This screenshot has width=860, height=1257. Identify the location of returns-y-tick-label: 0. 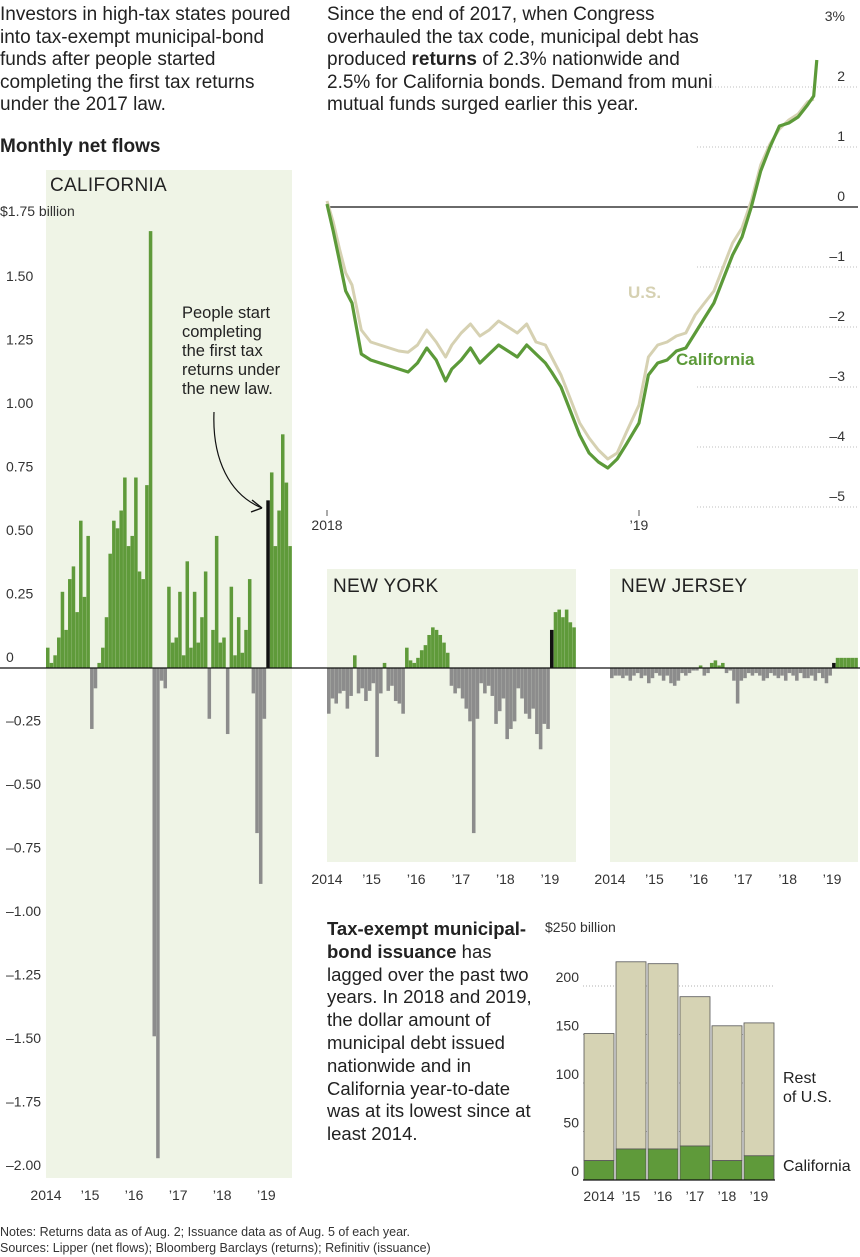
(841, 196).